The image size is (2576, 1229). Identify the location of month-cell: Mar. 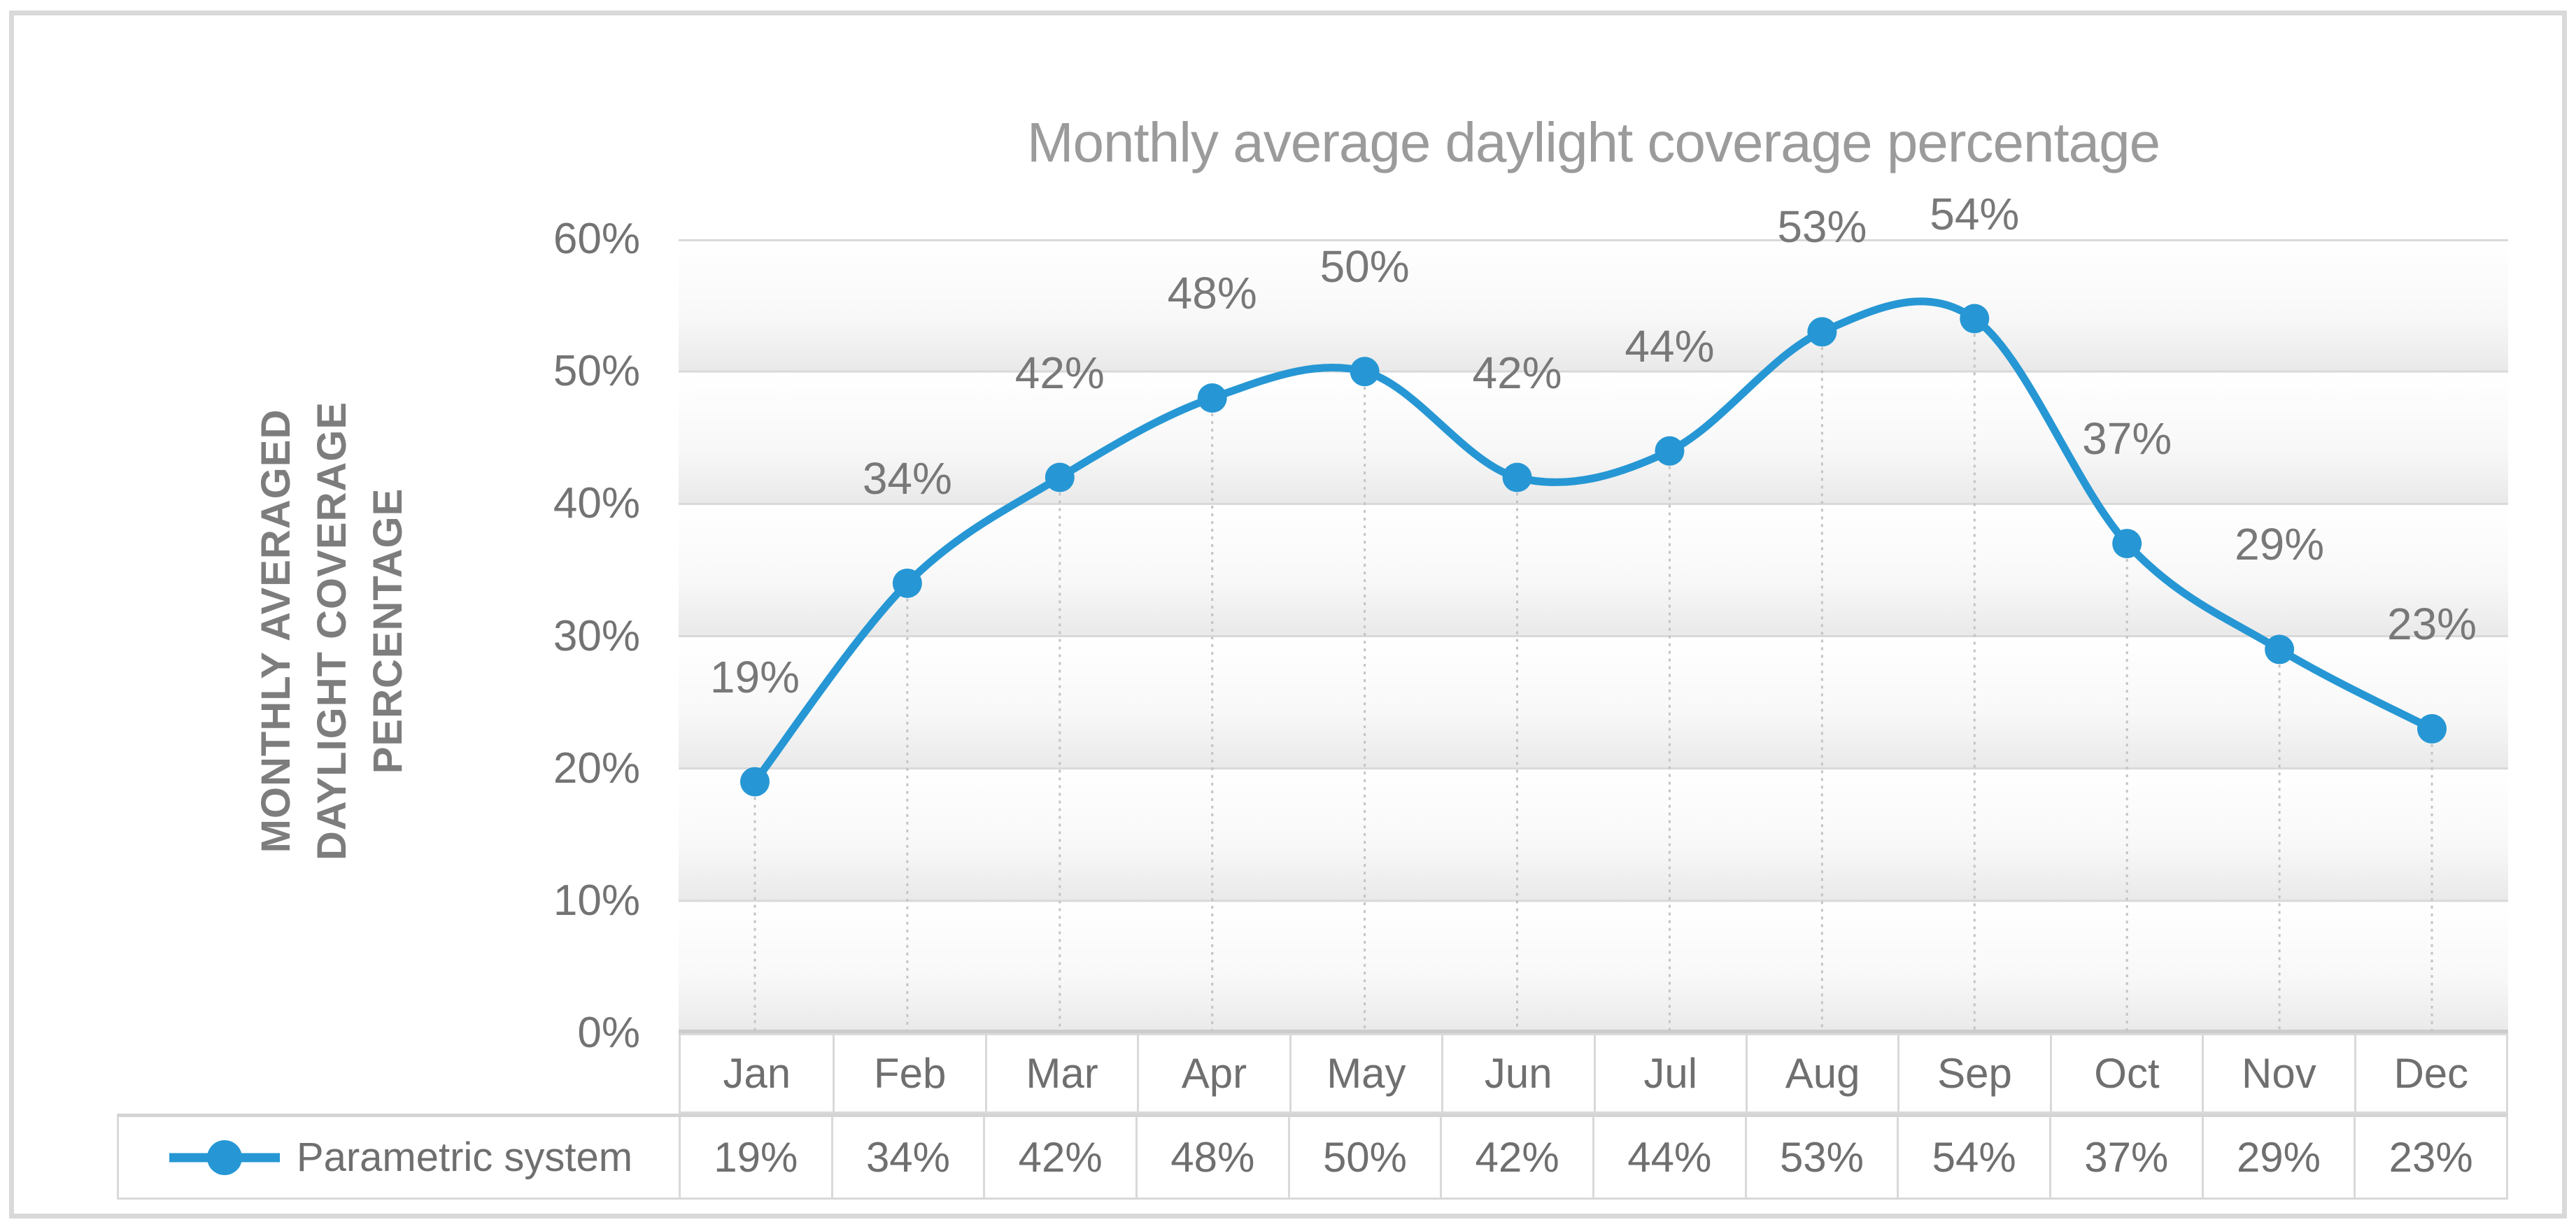
(1060, 1073).